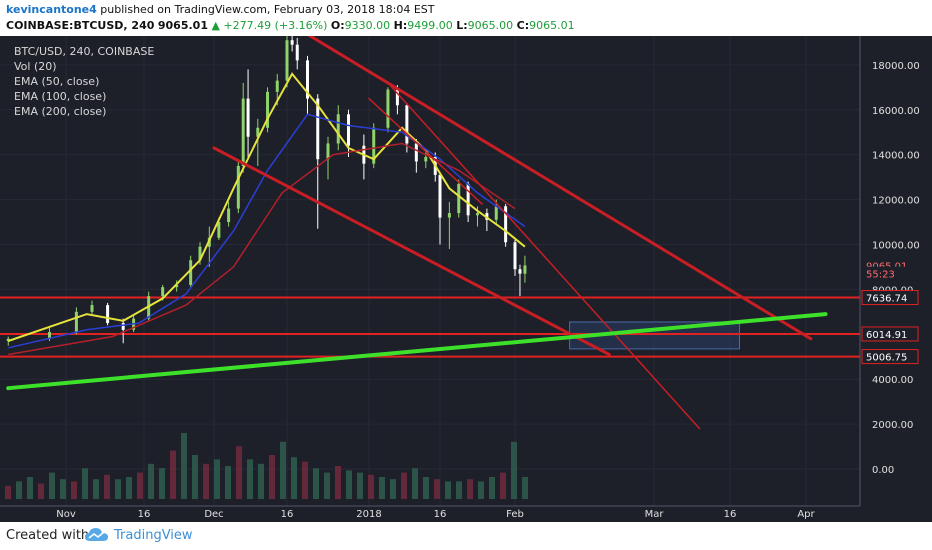  What do you see at coordinates (96, 534) in the screenshot?
I see `tradingview-cloud-icon` at bounding box center [96, 534].